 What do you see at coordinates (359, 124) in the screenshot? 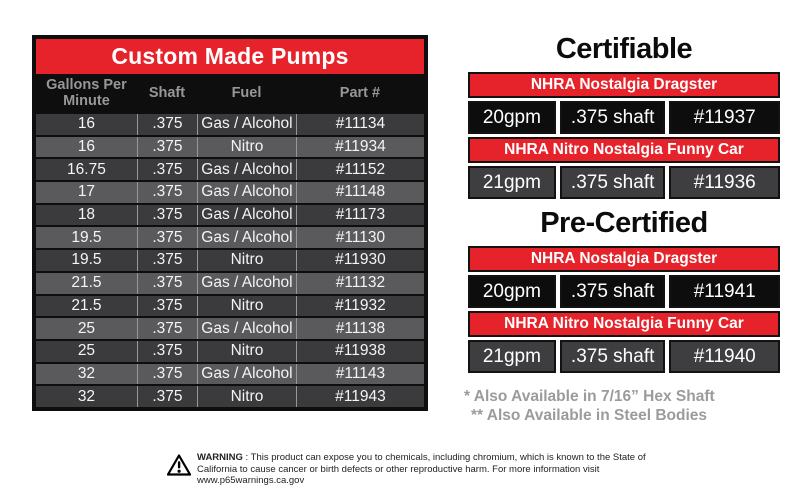
I see `table-cell: #11134` at bounding box center [359, 124].